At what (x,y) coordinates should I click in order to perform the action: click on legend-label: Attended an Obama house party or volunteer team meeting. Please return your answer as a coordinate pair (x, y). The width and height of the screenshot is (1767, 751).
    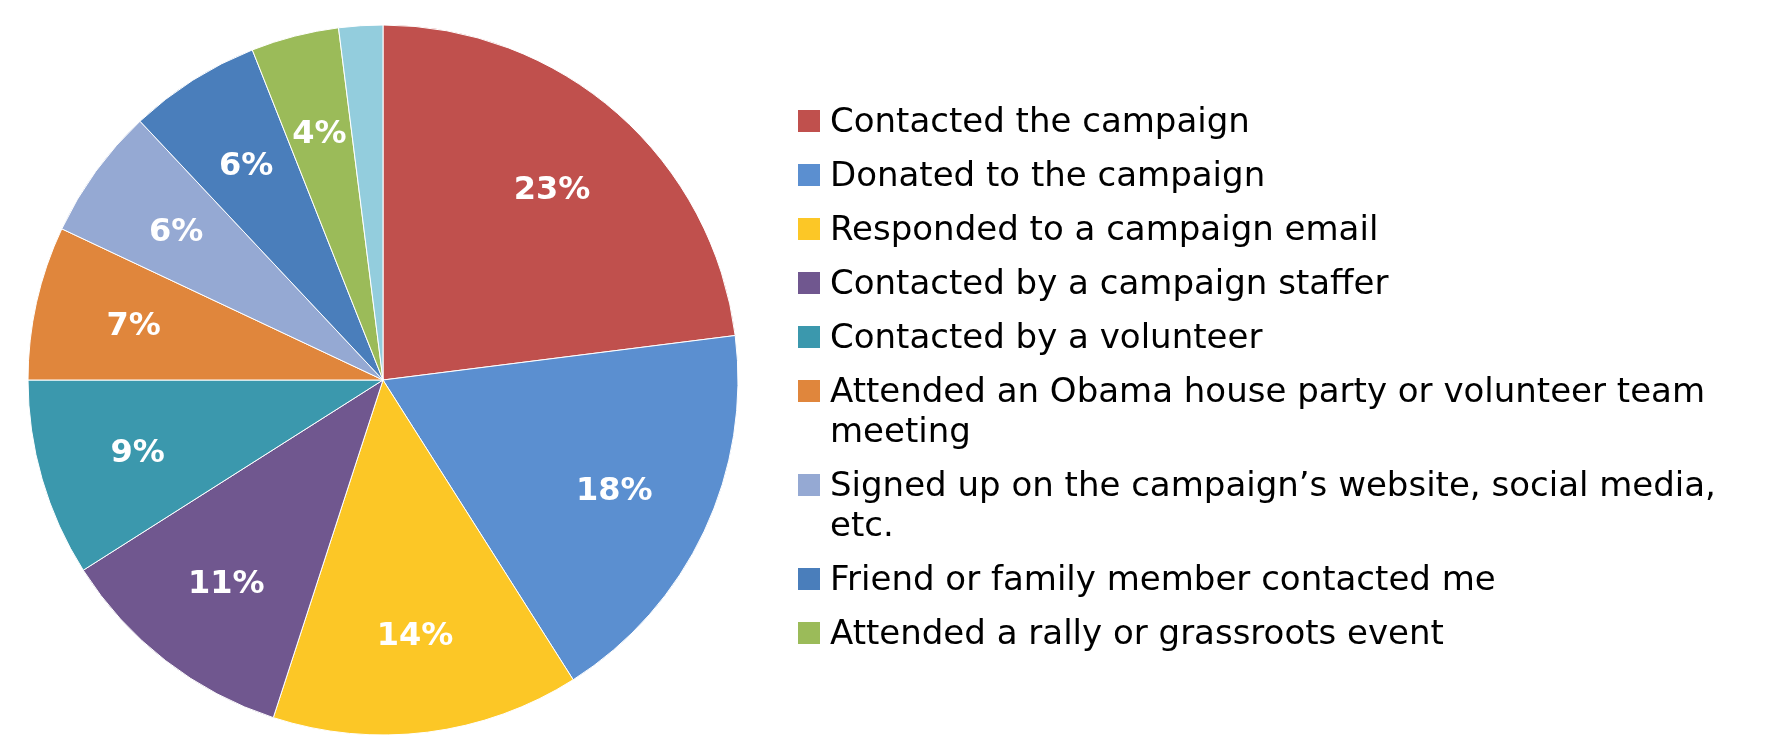
    Looking at the image, I should click on (1268, 409).